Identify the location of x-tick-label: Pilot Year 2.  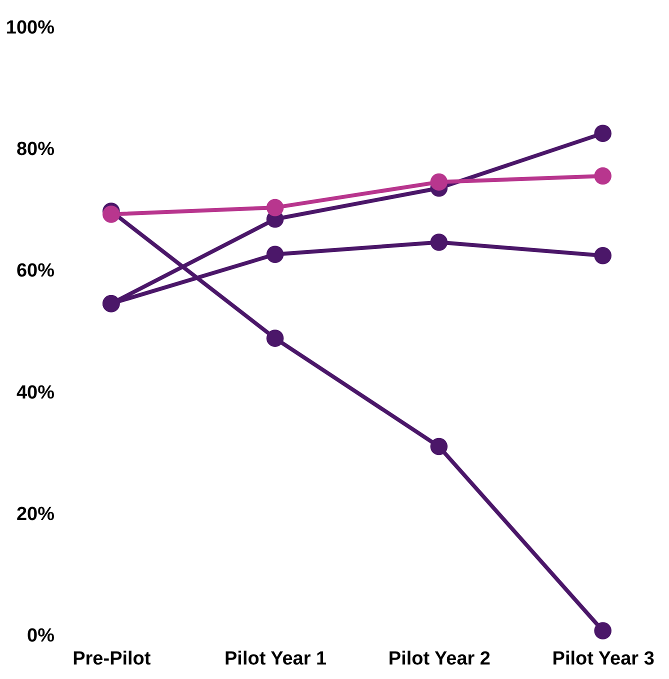
(439, 659).